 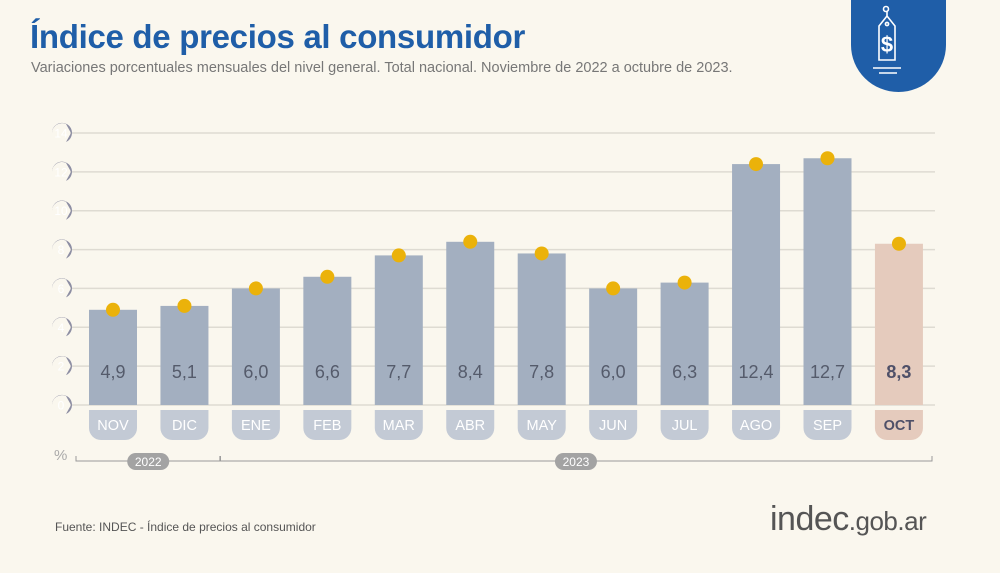 I want to click on y-tick-label: 14, so click(x=61, y=134).